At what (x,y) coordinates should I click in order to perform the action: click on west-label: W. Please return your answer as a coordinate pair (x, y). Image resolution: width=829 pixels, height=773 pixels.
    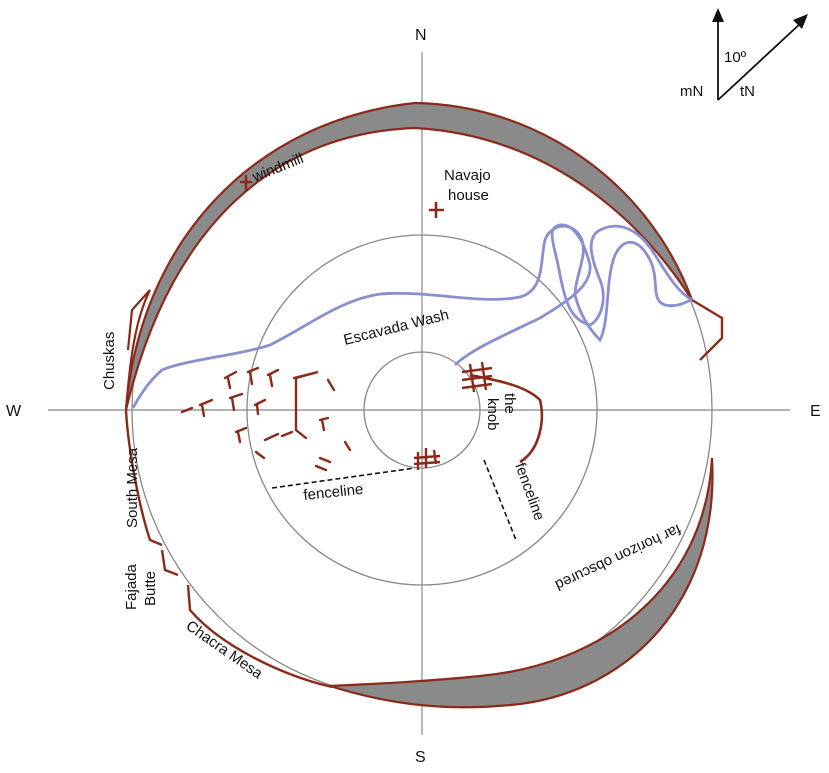
    Looking at the image, I should click on (14, 411).